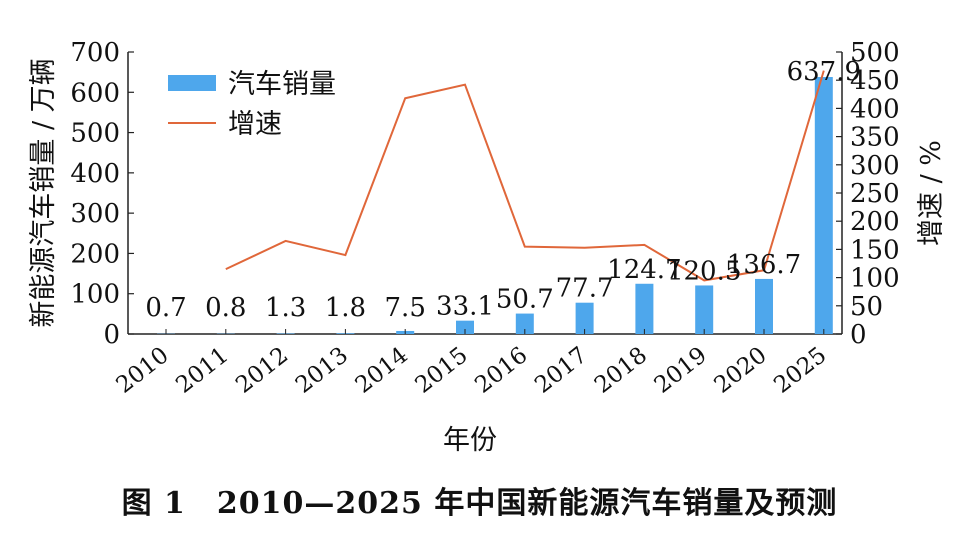  Describe the element at coordinates (255, 124) in the screenshot. I see `legend-line-label: 增速` at that location.